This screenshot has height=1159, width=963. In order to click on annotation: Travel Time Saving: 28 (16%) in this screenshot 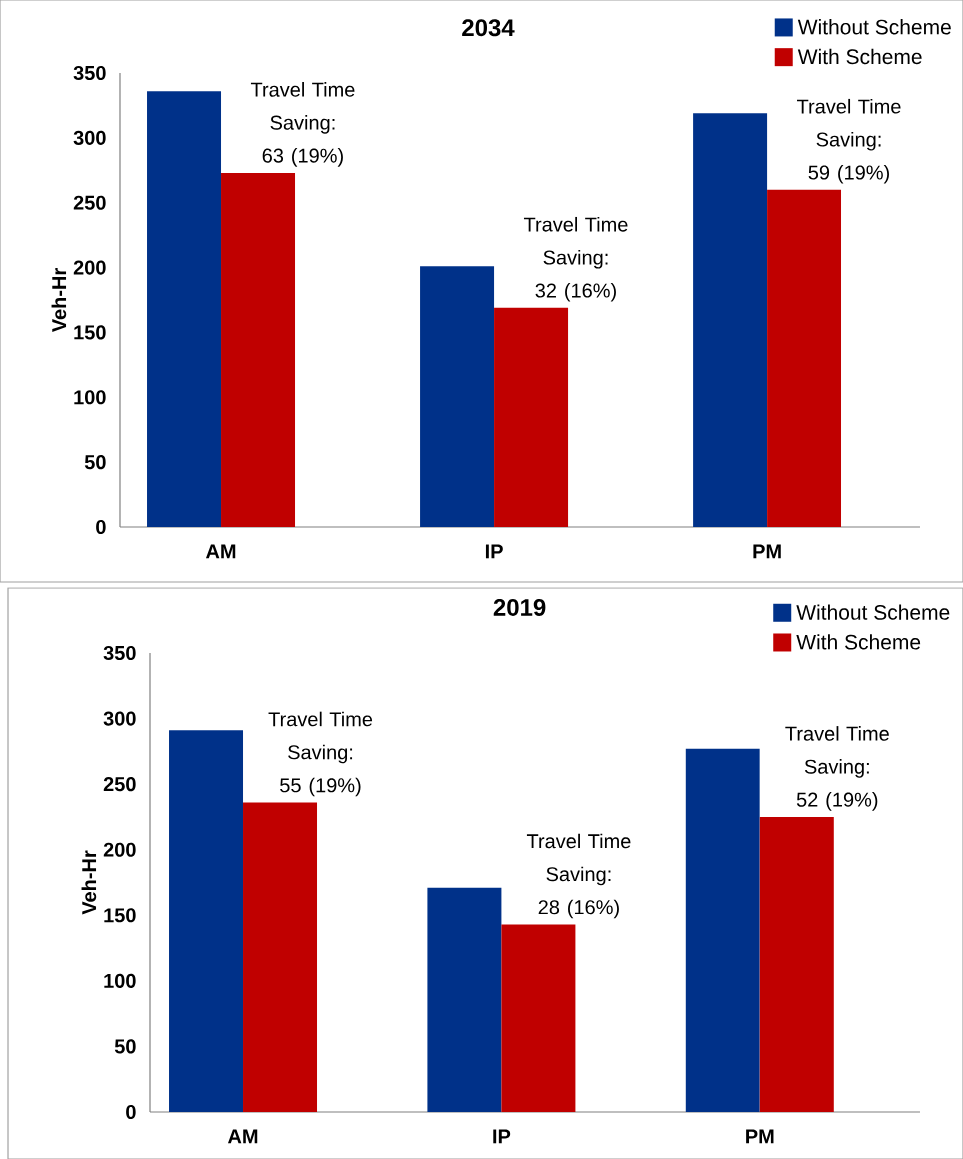, I will do `click(578, 876)`.